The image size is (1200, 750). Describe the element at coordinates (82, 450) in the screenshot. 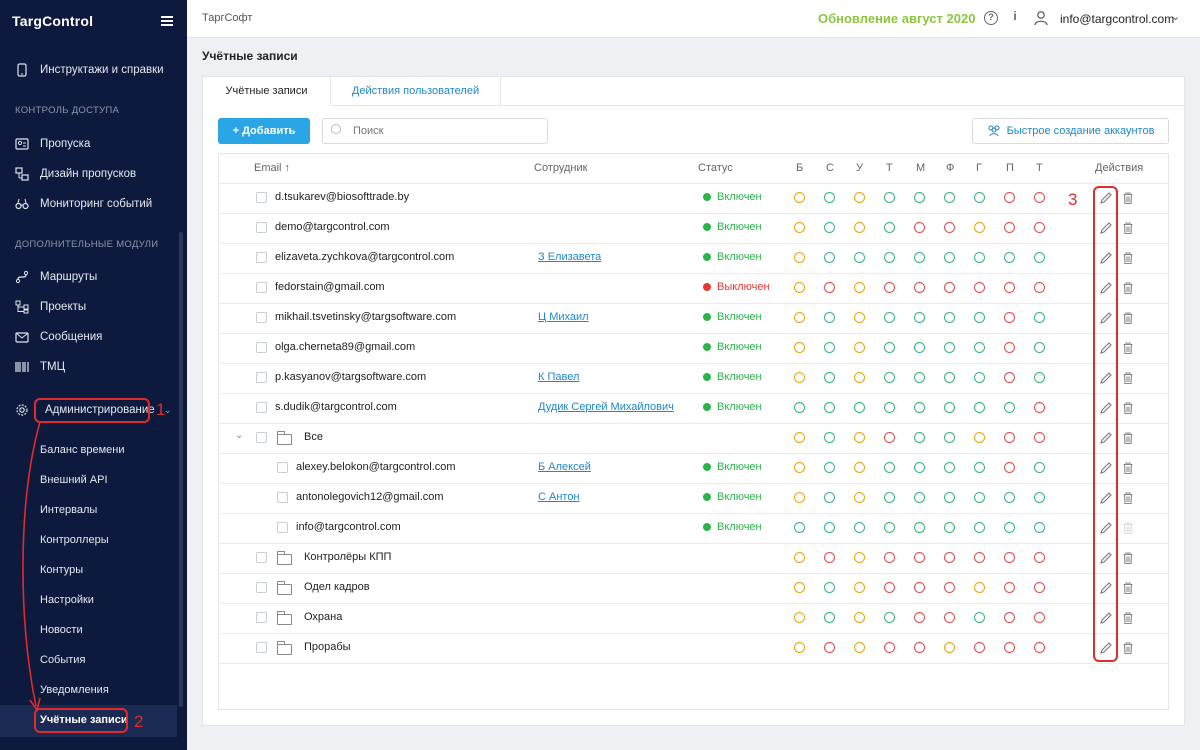

I see `sidebar-subitem-time-balance: Баланс времени` at that location.